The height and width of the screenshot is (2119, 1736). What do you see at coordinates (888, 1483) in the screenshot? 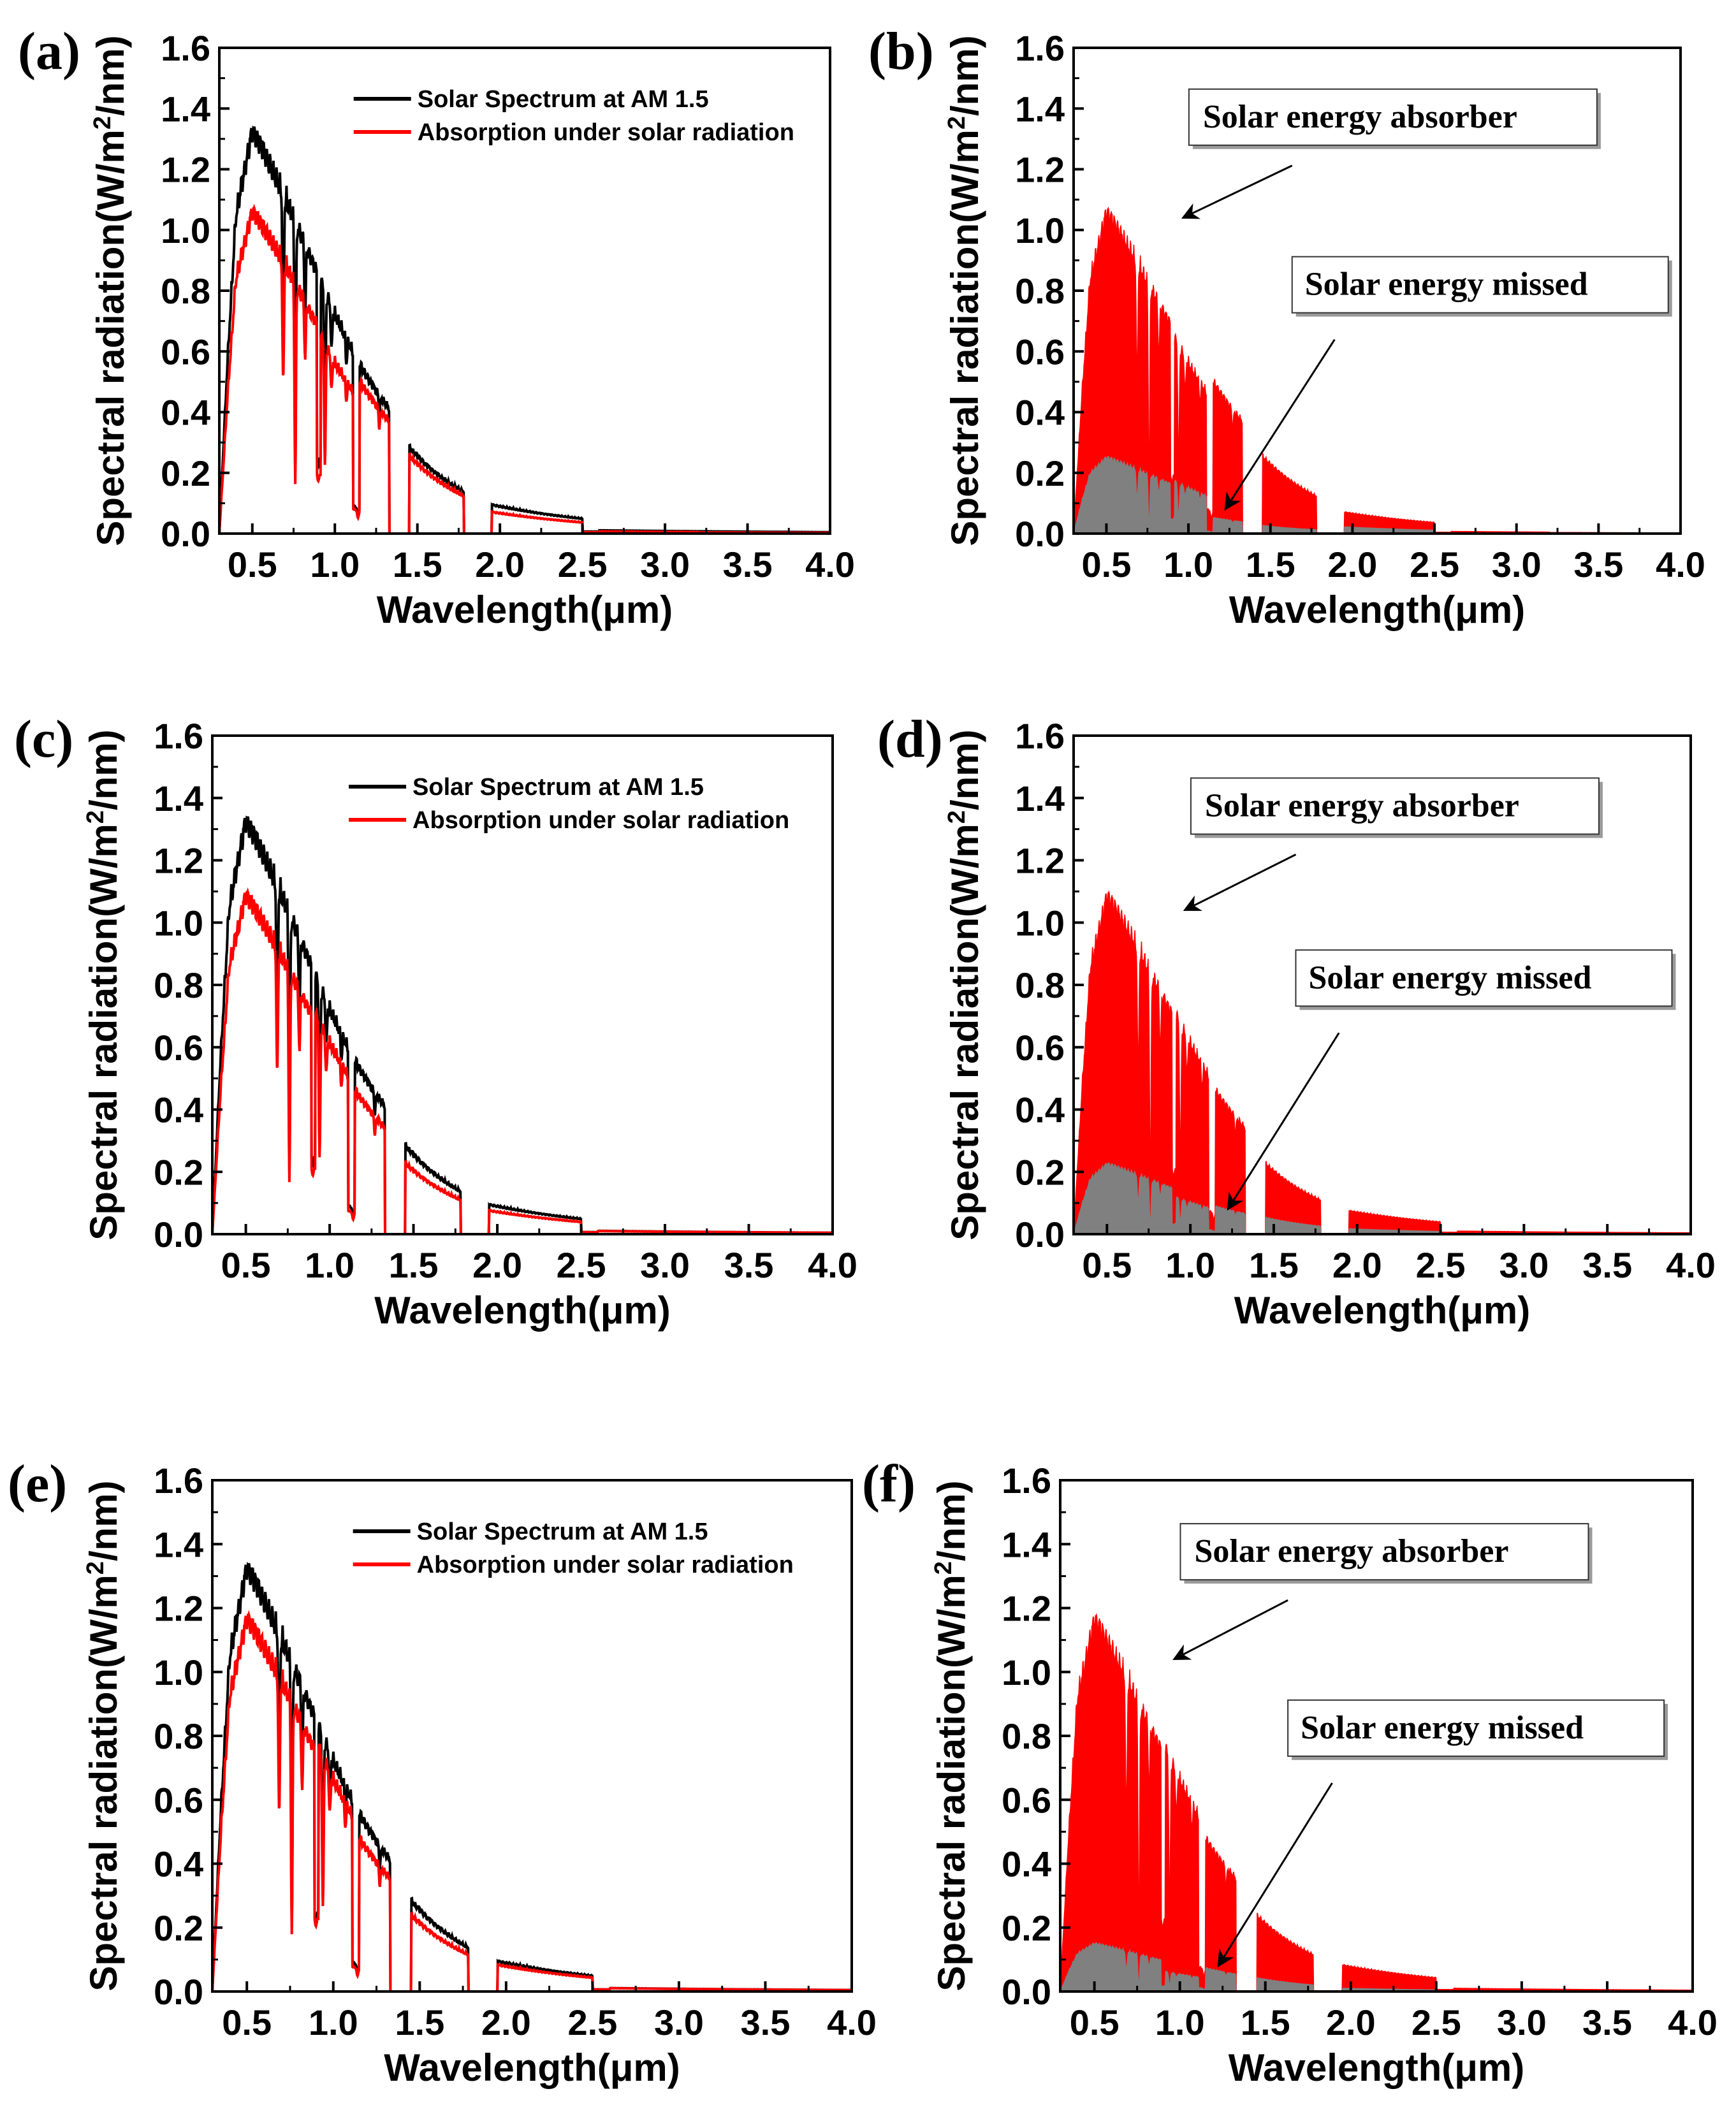
I see `panel-label: (f)` at bounding box center [888, 1483].